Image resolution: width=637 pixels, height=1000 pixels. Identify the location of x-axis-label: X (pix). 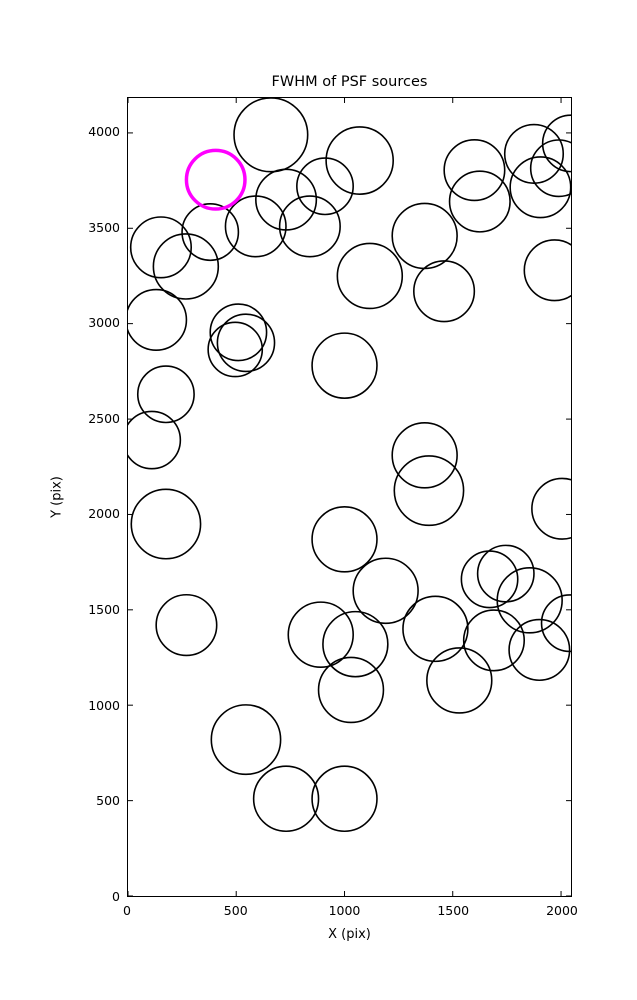
(349, 934).